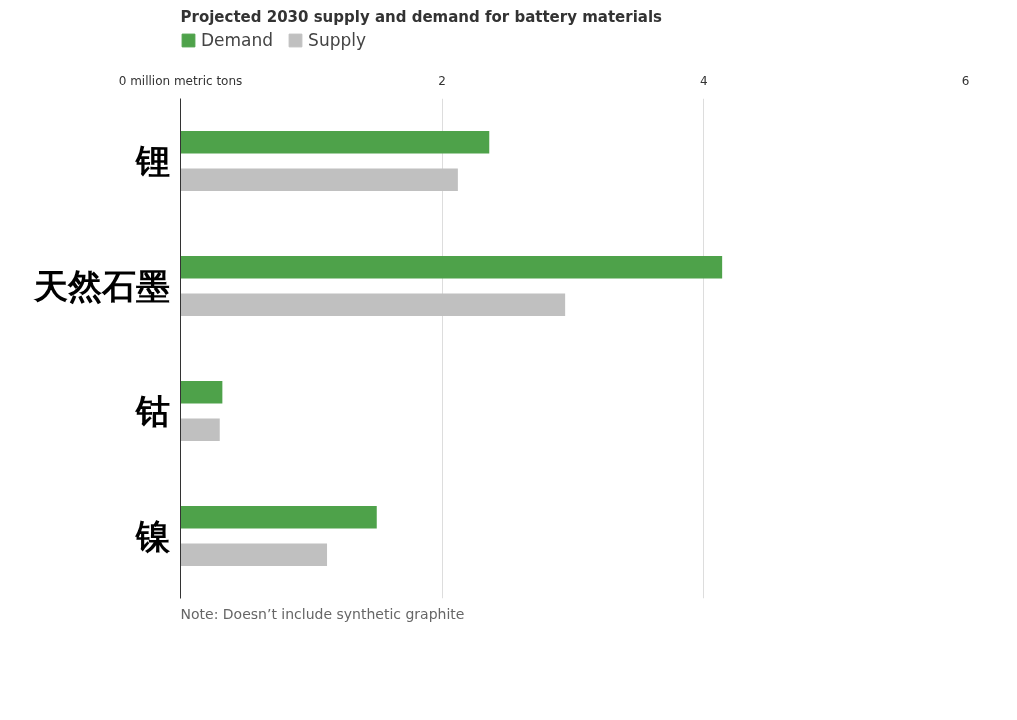  I want to click on x-tick-label: 2, so click(442, 80).